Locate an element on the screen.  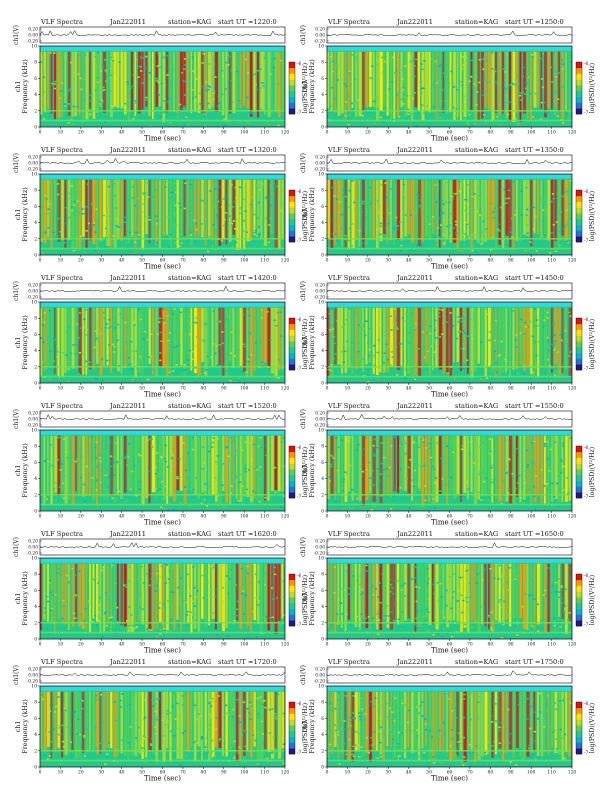
amplitude-trace is located at coordinates (162, 417).